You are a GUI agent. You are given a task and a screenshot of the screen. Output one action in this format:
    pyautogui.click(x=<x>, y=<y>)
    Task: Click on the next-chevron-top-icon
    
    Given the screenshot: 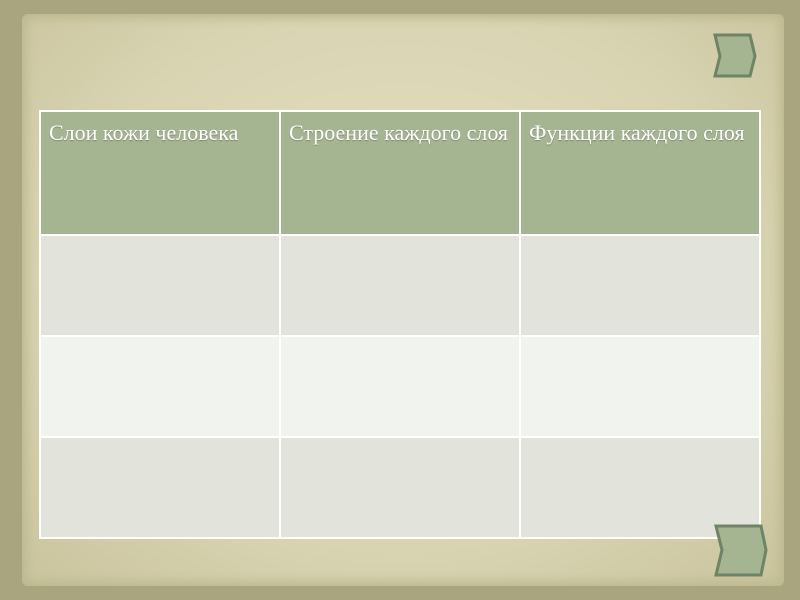 What is the action you would take?
    pyautogui.click(x=735, y=56)
    